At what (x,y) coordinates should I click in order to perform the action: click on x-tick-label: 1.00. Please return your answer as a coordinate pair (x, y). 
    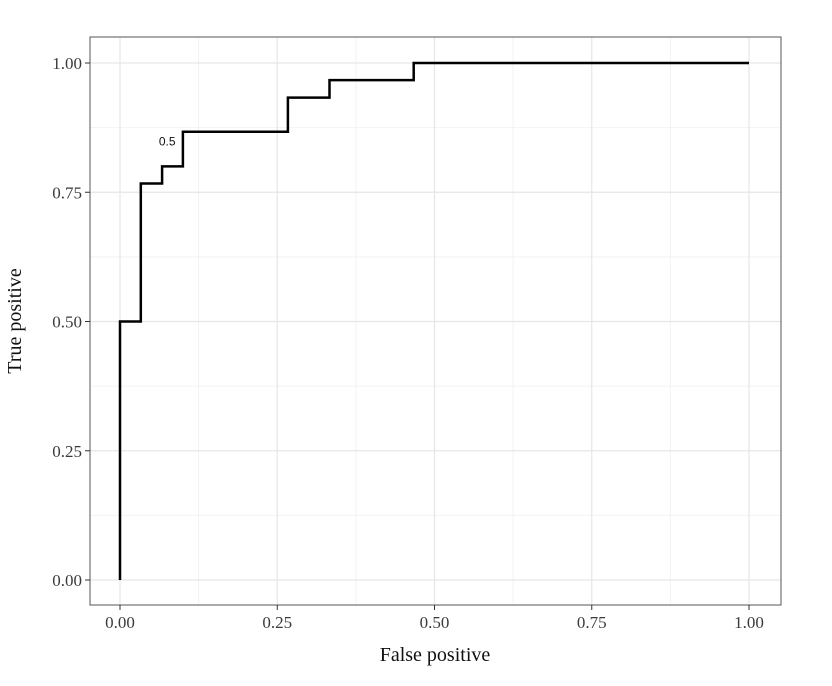
    Looking at the image, I should click on (749, 622).